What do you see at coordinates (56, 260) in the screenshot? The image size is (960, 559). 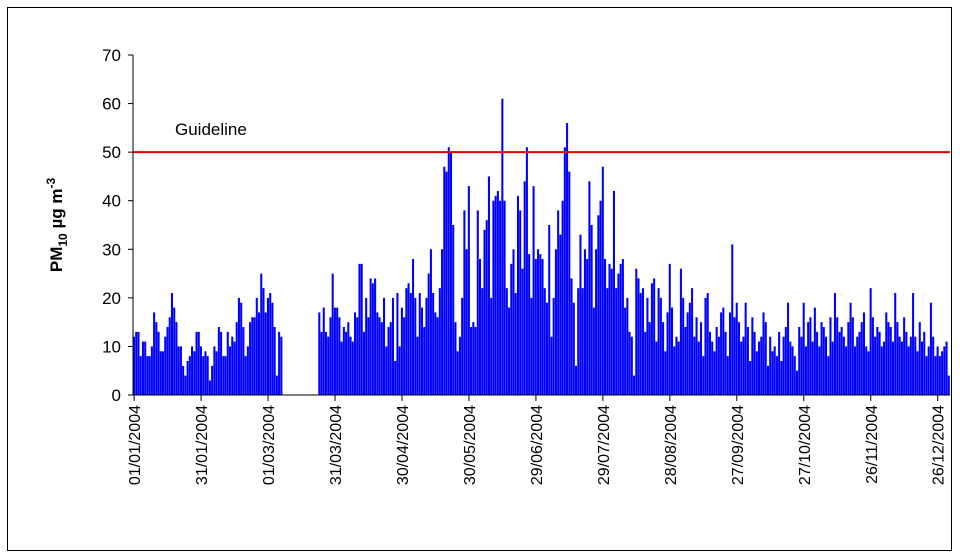 I see `y-label-main: PM` at bounding box center [56, 260].